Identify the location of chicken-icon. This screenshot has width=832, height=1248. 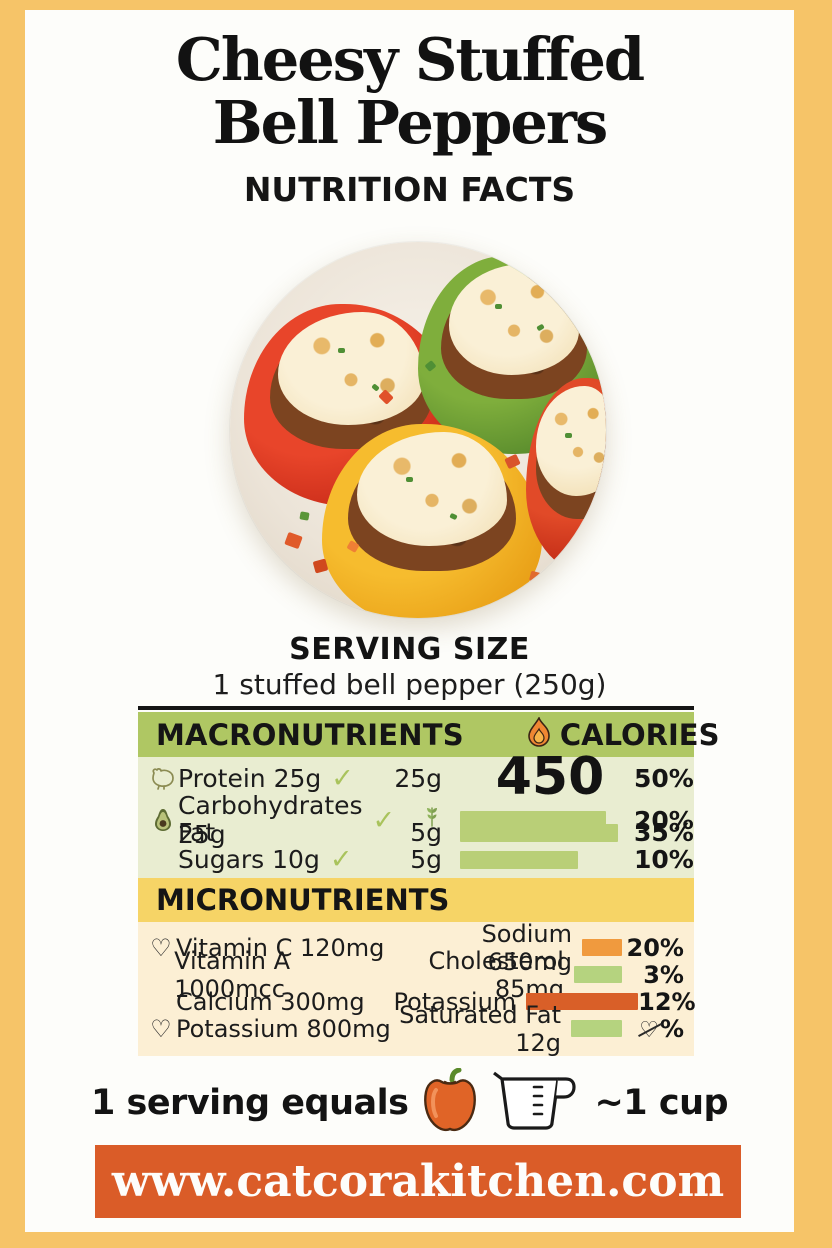
(163, 779).